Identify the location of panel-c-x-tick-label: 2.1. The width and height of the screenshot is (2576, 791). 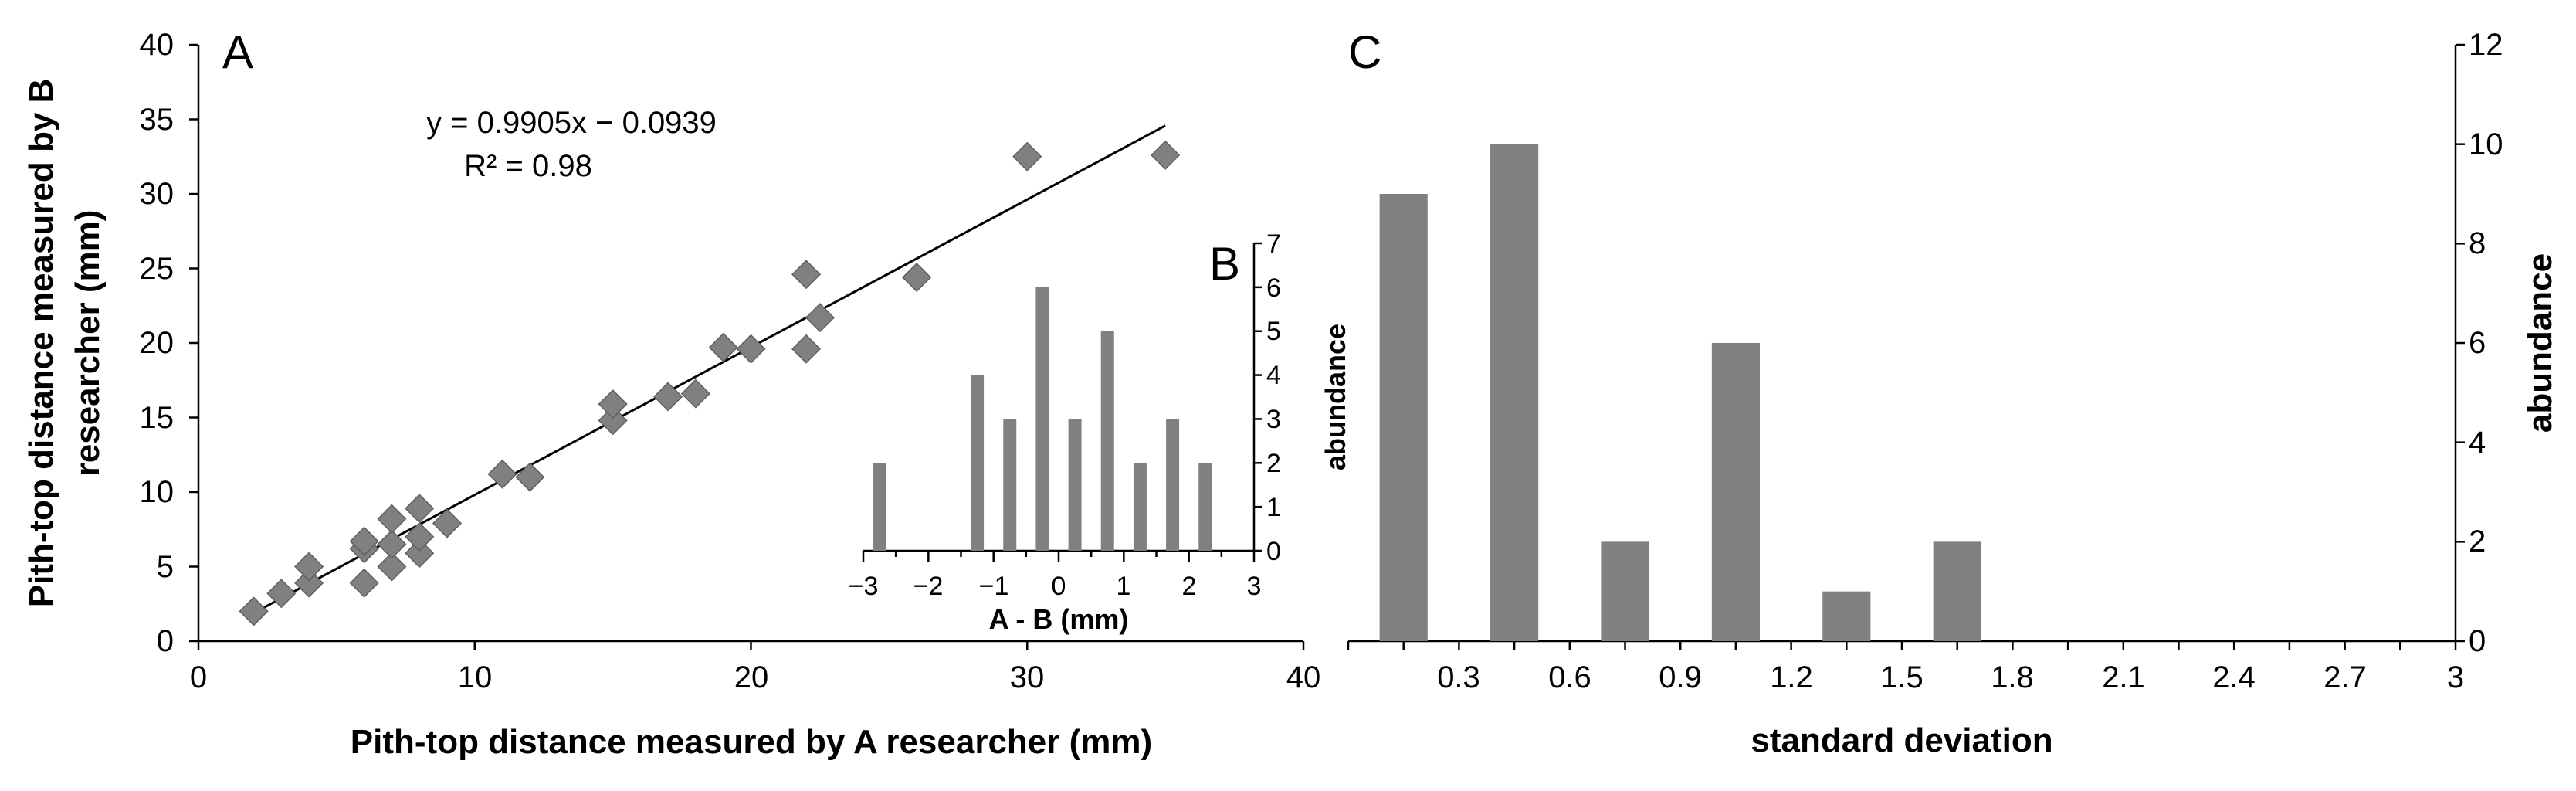
(2123, 677).